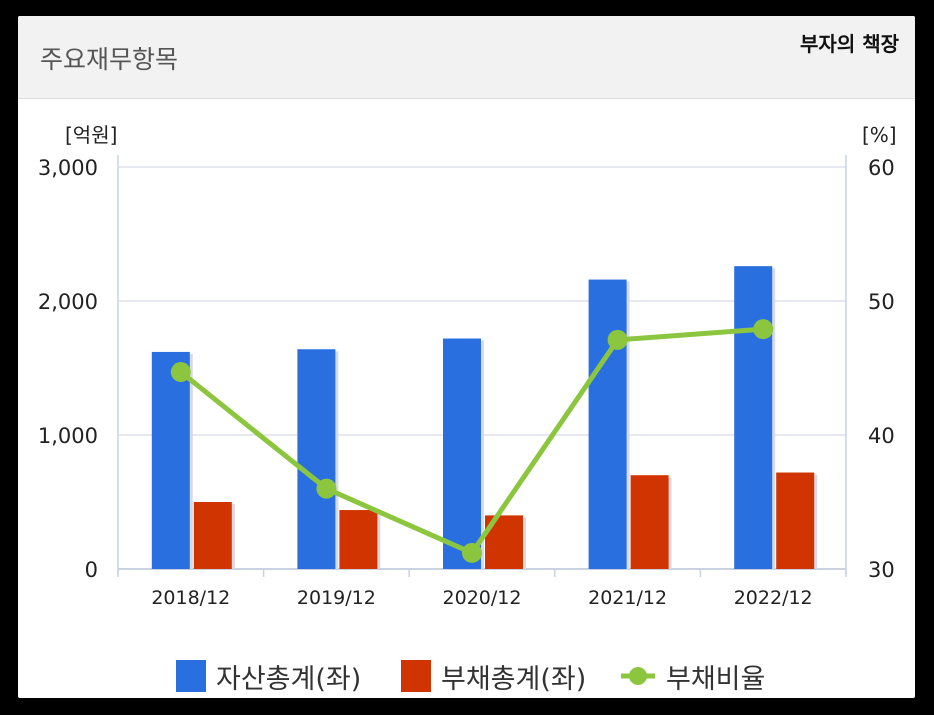  Describe the element at coordinates (416, 676) in the screenshot. I see `legend-liabilities-swatch` at that location.